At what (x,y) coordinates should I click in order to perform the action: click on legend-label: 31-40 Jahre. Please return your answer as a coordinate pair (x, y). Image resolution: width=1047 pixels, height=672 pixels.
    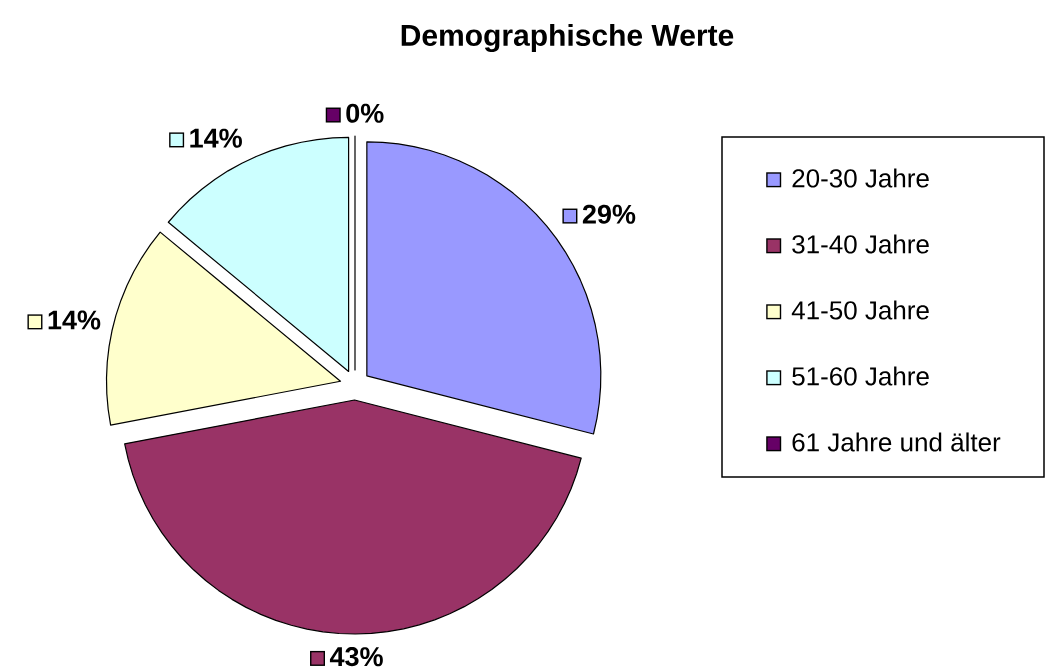
    Looking at the image, I should click on (860, 244).